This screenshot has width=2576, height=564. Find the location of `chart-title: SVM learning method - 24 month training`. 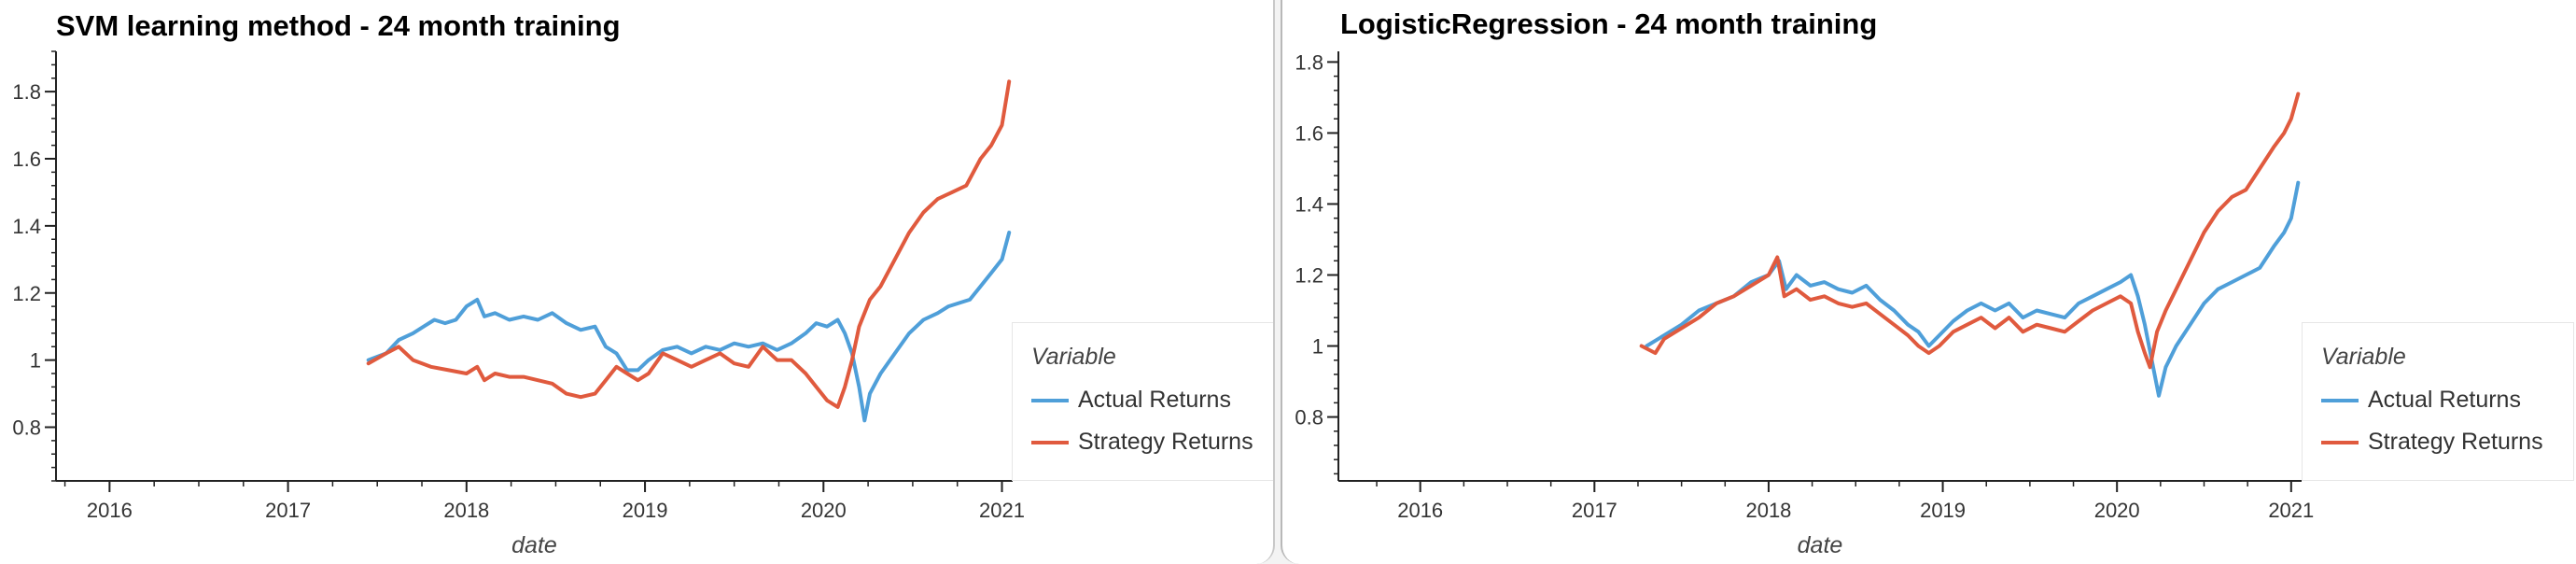

chart-title: SVM learning method - 24 month training is located at coordinates (338, 26).